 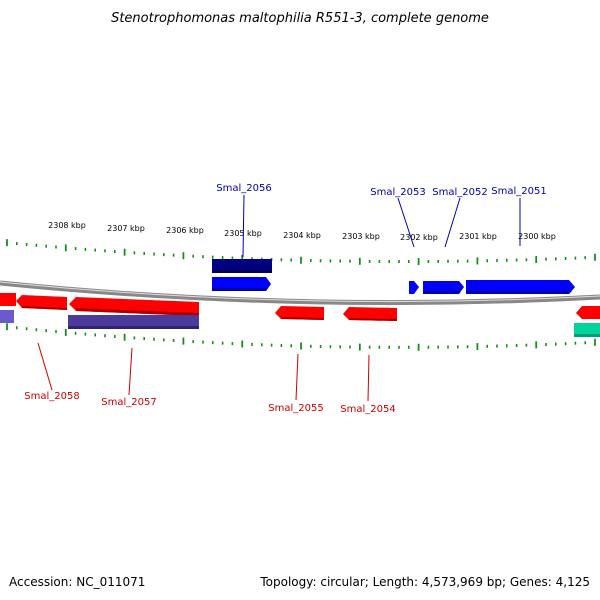 I want to click on tick-label: 2308 kbp, so click(x=67, y=225).